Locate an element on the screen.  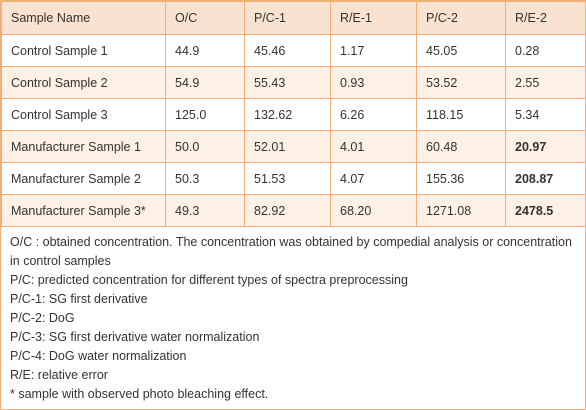
cell-re-1: 1.17 is located at coordinates (373, 50).